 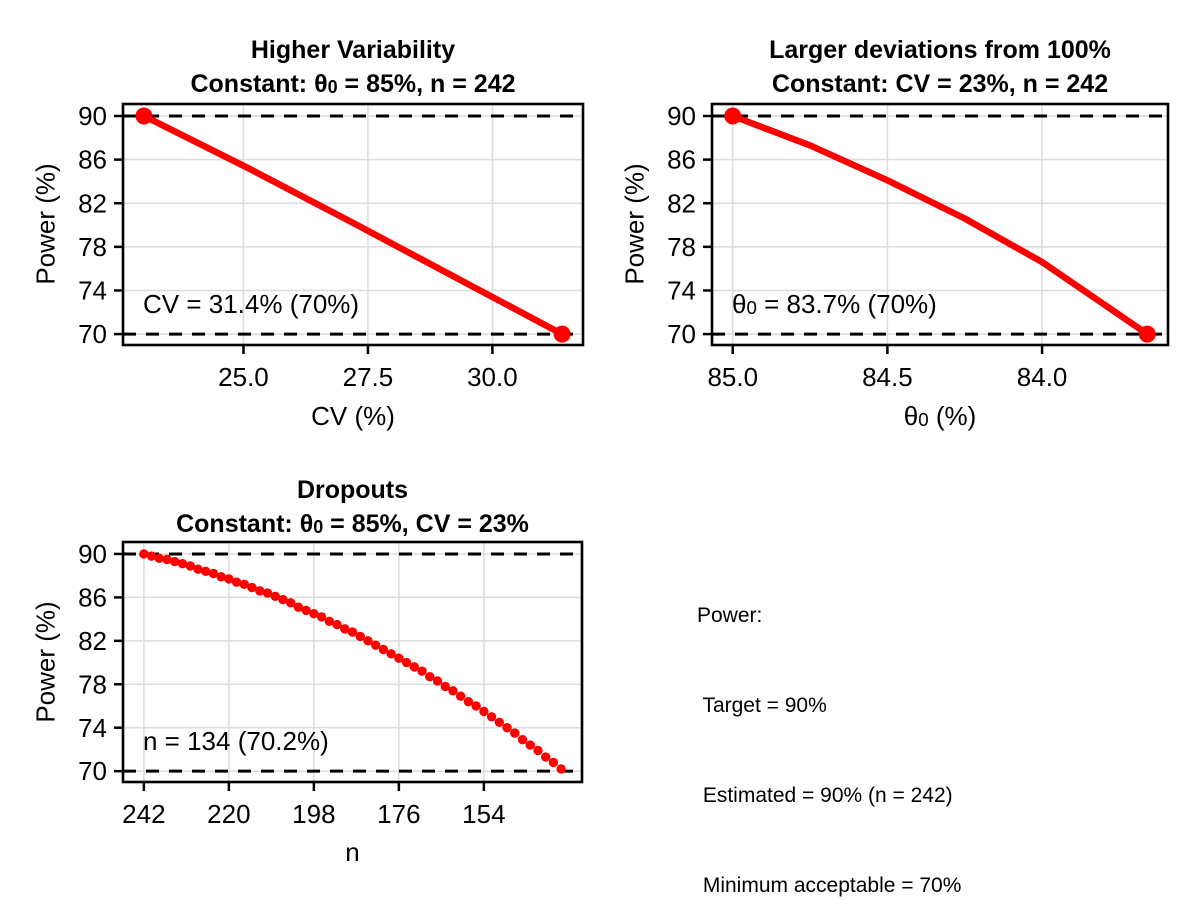 What do you see at coordinates (353, 84) in the screenshot?
I see `panel1-subtitle: Constant: θ0 = 85%, n = 242` at bounding box center [353, 84].